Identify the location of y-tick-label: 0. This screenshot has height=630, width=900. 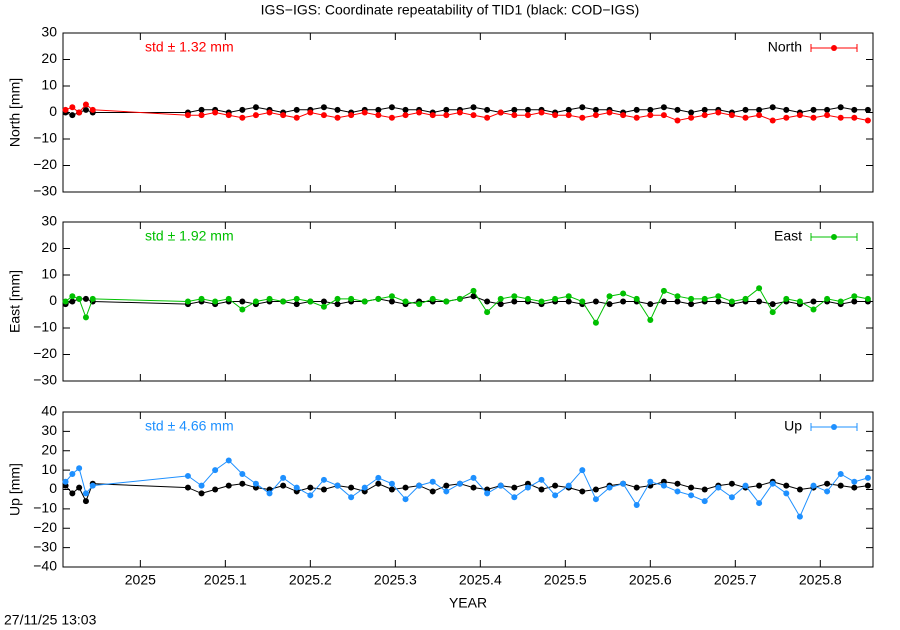
(53, 488).